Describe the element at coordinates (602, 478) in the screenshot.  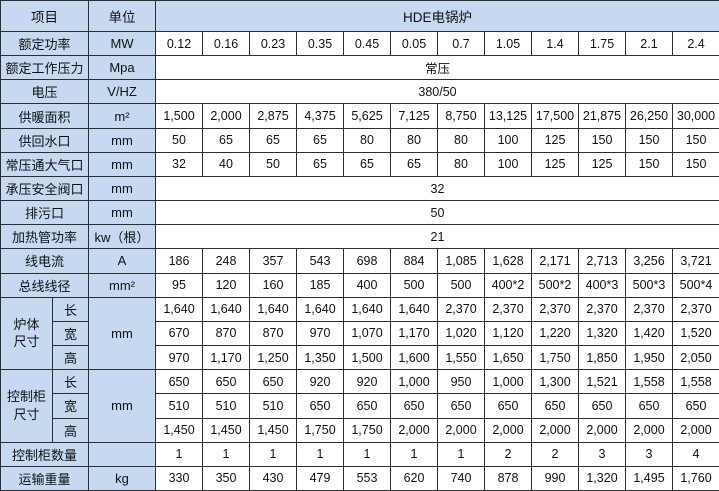
I see `value-cell: 1,320` at that location.